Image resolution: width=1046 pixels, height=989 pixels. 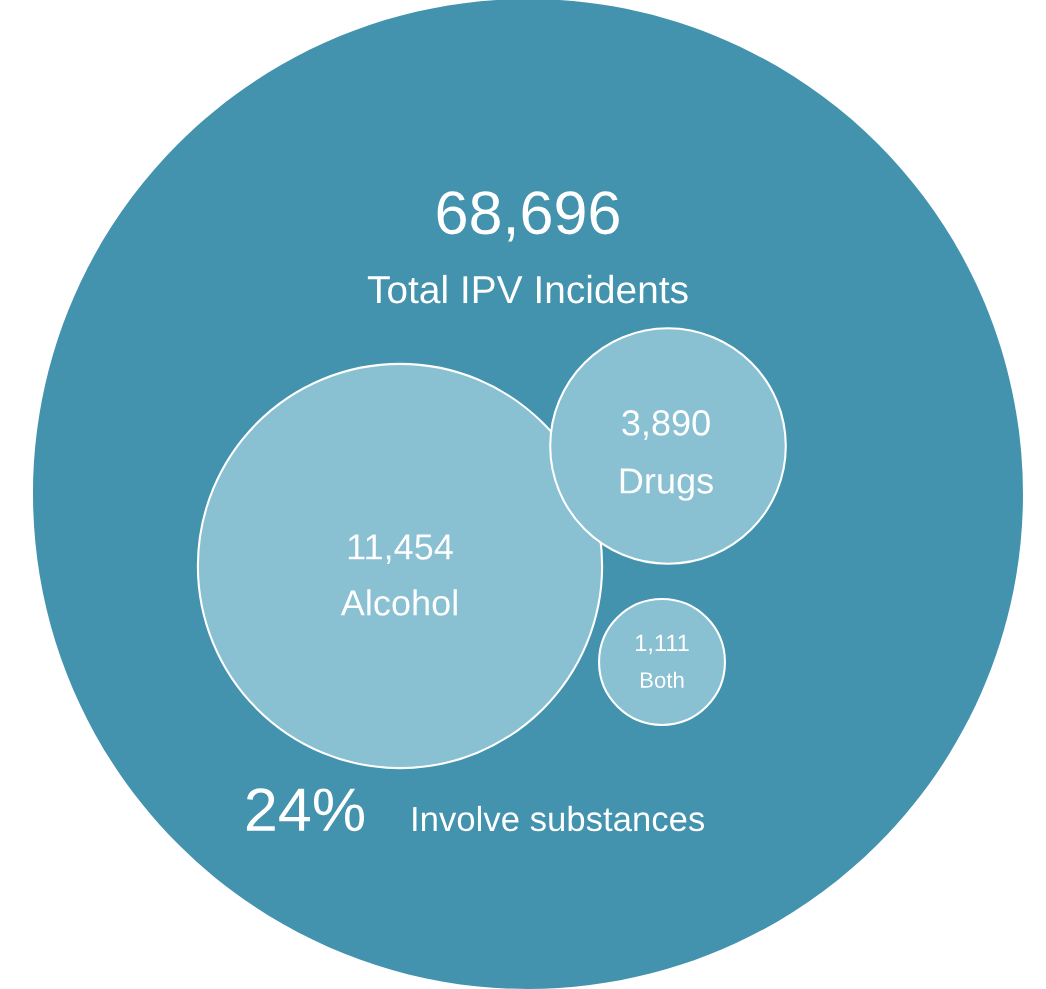 I want to click on category-label: Total IPV Incidents, so click(x=527, y=289).